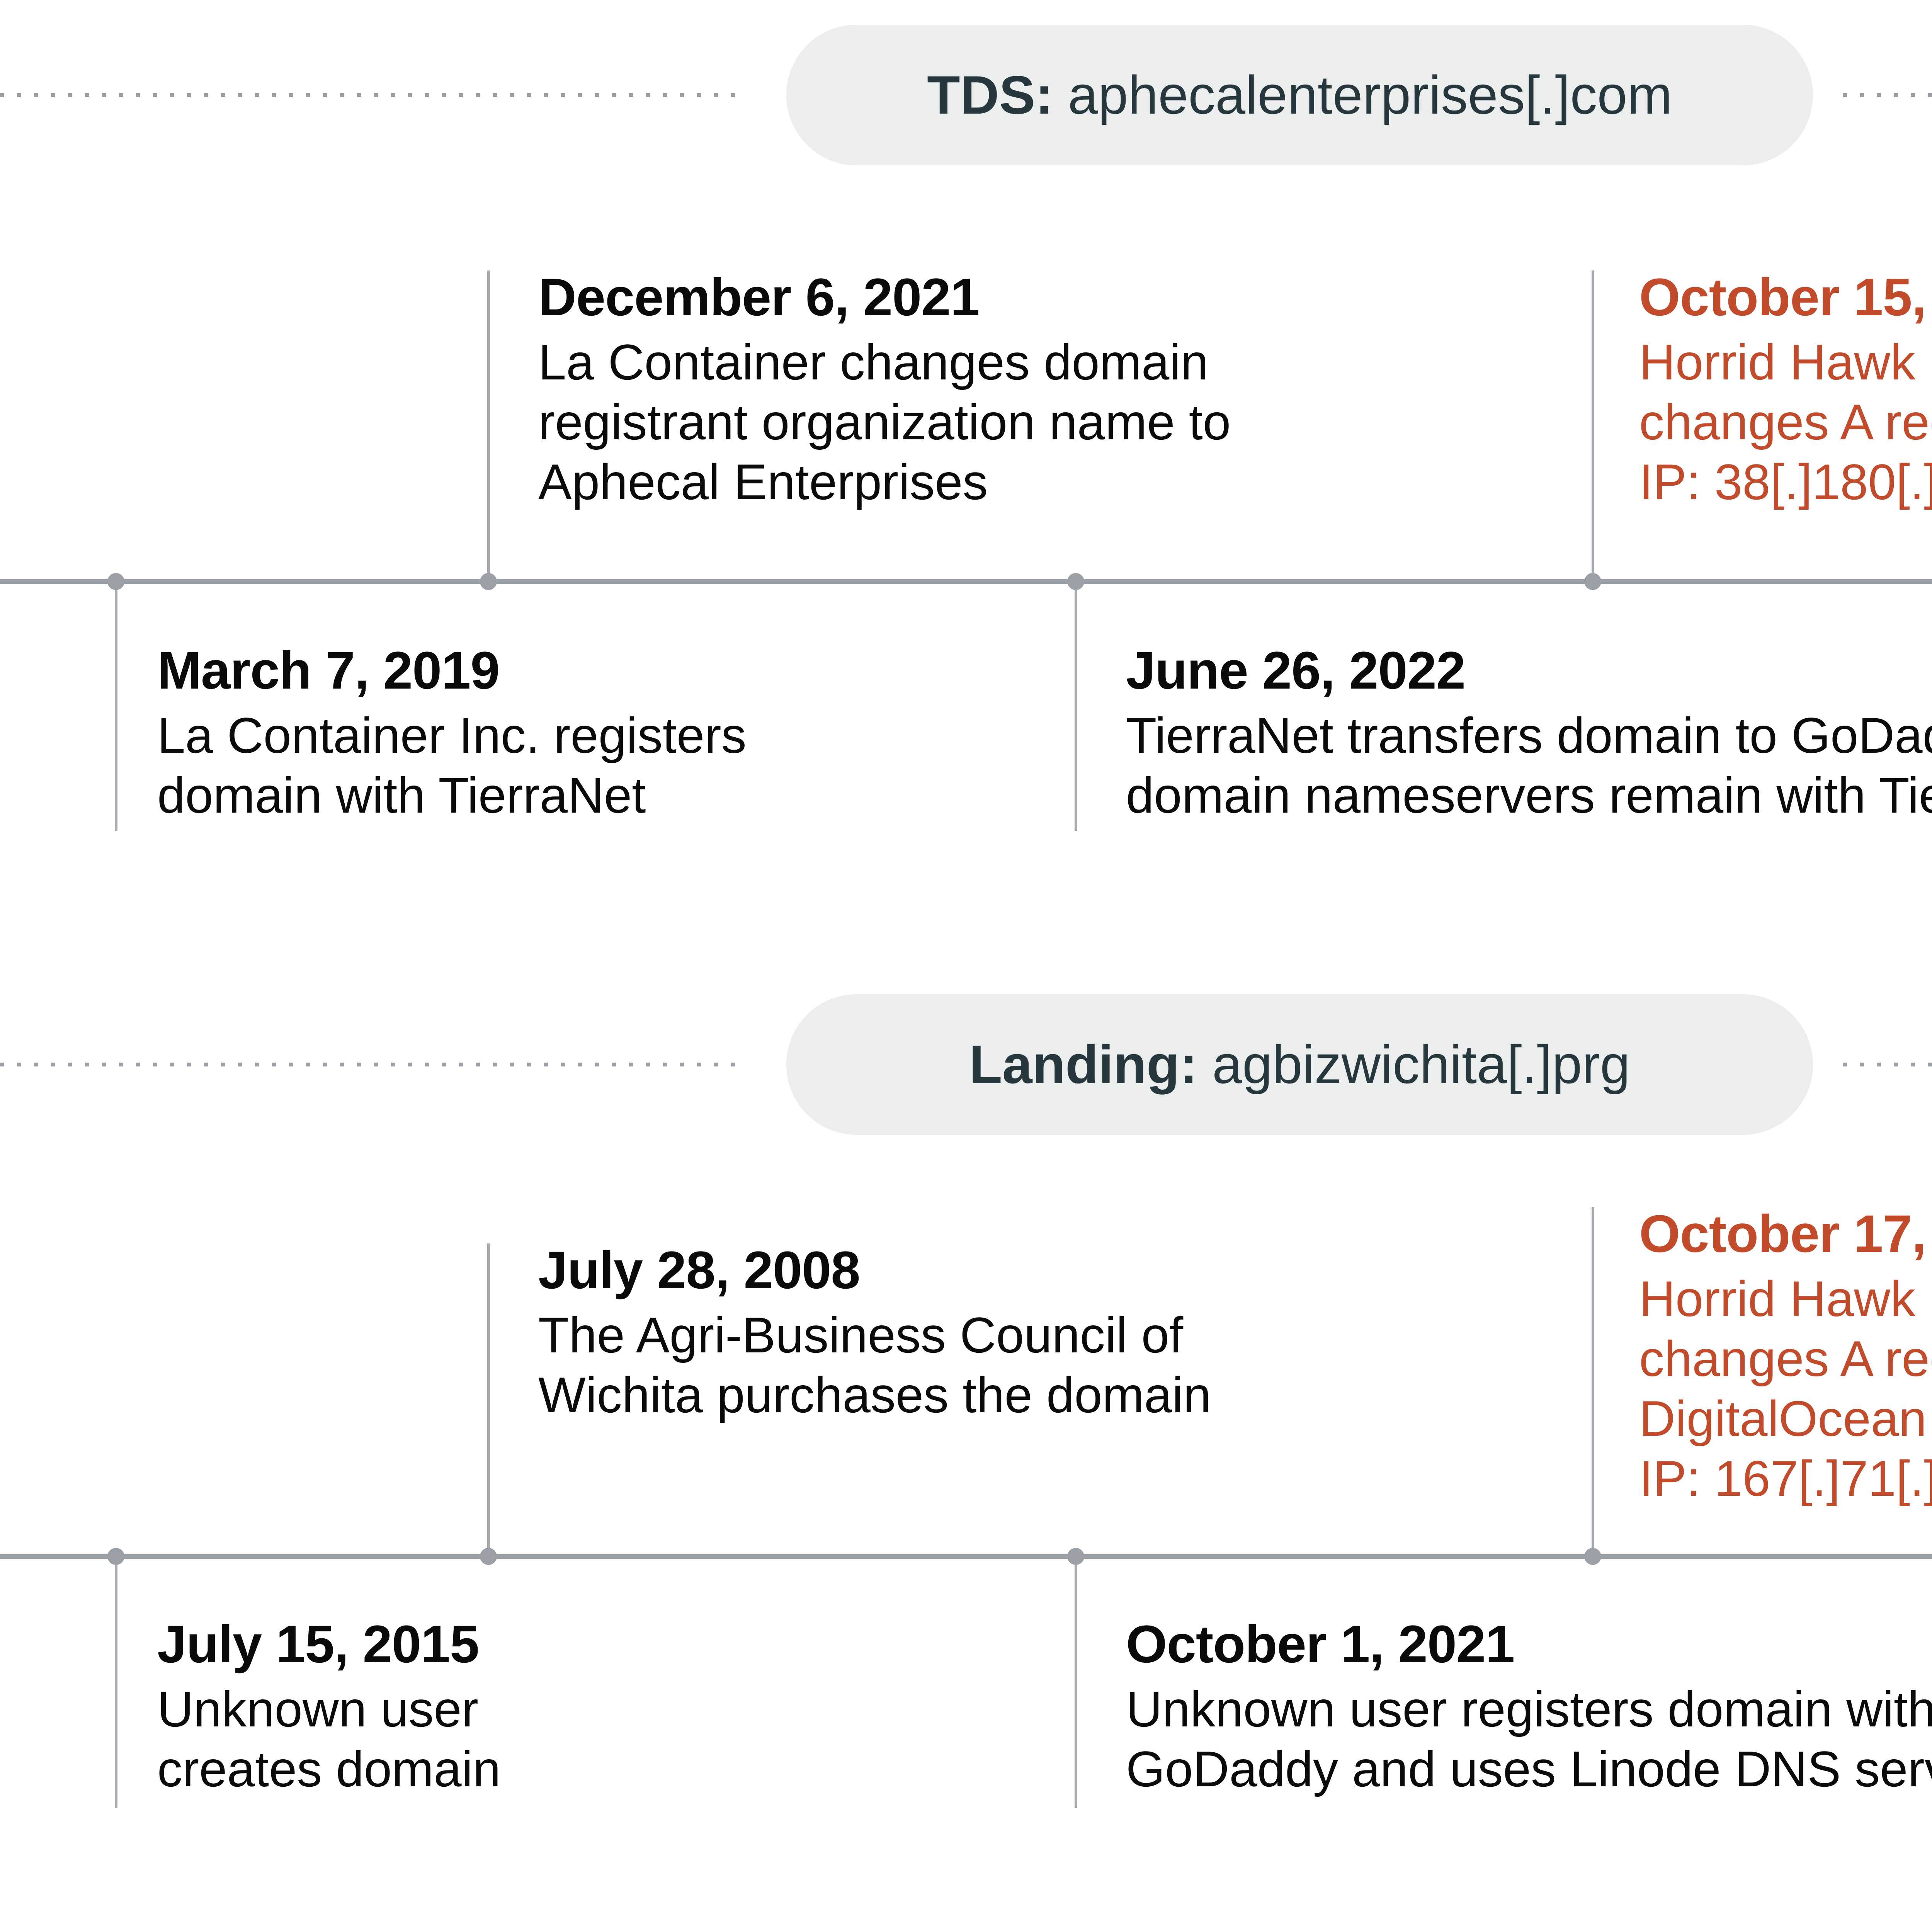 The width and height of the screenshot is (1932, 1932). Describe the element at coordinates (116, 1684) in the screenshot. I see `stem-july-2015` at that location.